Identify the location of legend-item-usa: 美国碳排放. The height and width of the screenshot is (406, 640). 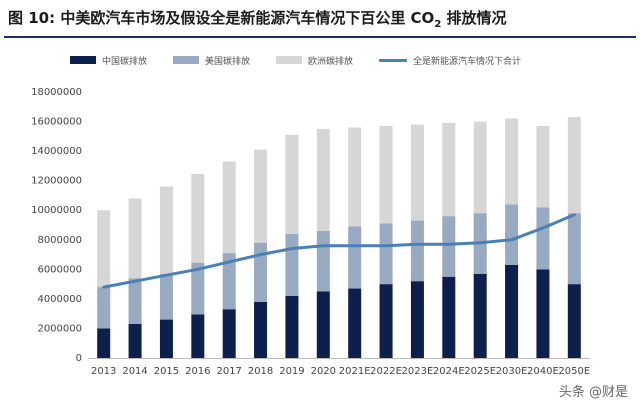
(211, 60).